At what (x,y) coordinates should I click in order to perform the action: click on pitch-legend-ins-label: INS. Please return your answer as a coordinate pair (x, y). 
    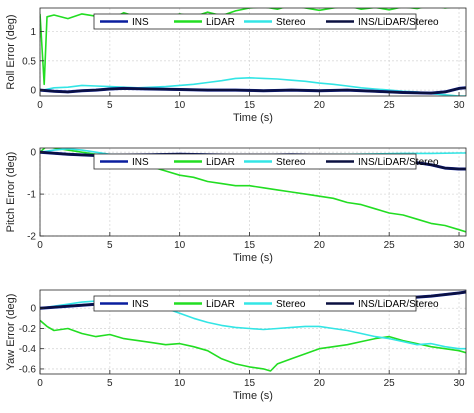
    Looking at the image, I should click on (140, 162).